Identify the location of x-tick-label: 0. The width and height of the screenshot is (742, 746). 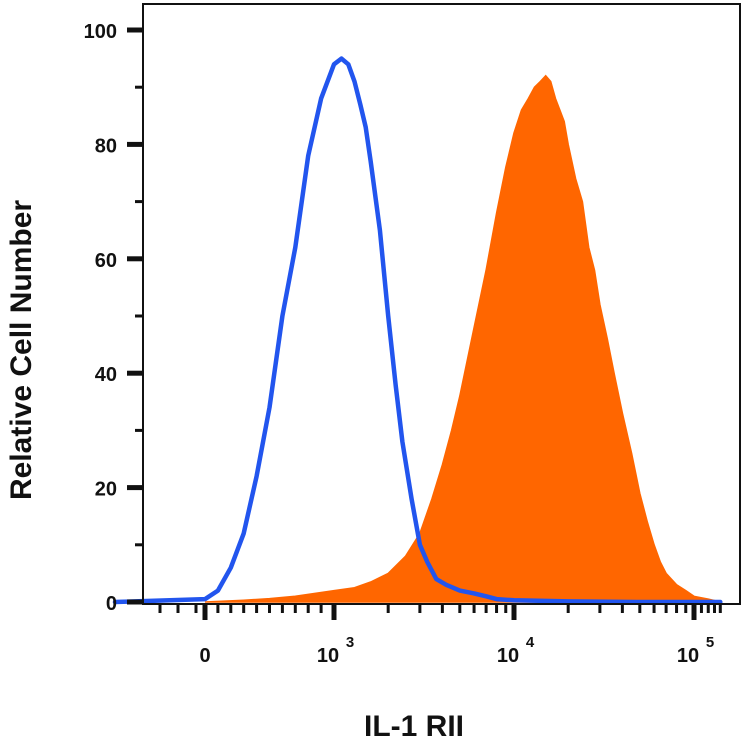
(204, 656).